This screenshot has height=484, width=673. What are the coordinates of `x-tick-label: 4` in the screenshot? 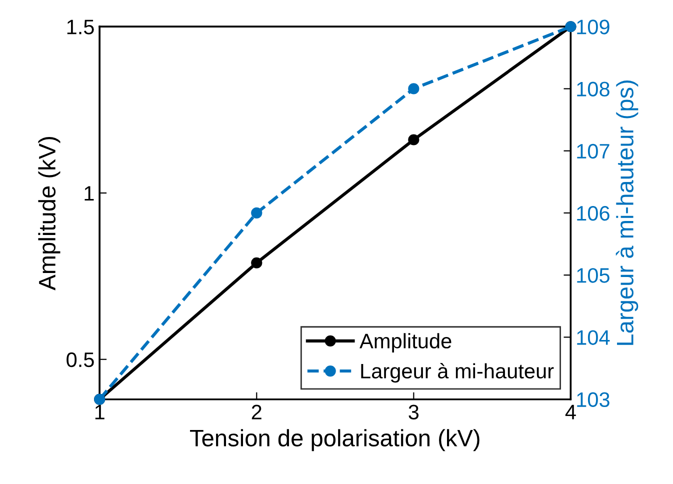 It's located at (570, 412).